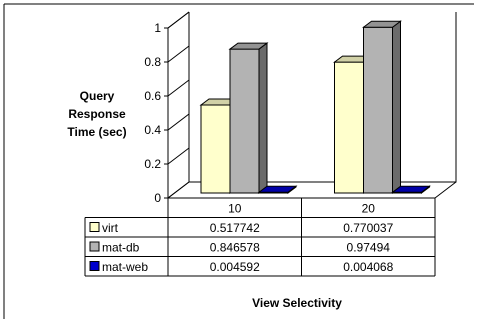 The image size is (478, 323). Describe the element at coordinates (297, 303) in the screenshot. I see `x-axis-title: View Selectivity` at that location.